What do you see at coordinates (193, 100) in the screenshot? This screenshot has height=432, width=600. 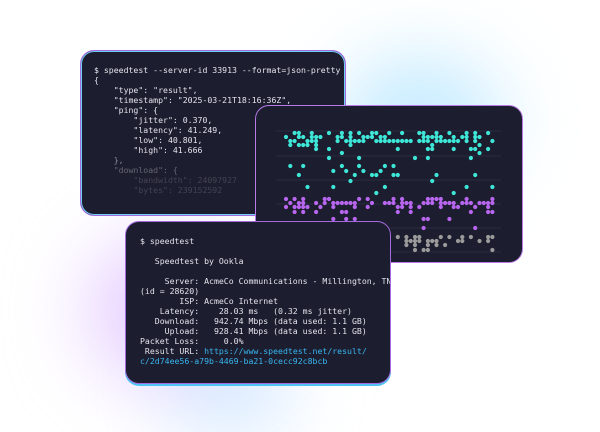 I see `json-line: "timestamp": "2025-03-21T18:16:36Z",` at bounding box center [193, 100].